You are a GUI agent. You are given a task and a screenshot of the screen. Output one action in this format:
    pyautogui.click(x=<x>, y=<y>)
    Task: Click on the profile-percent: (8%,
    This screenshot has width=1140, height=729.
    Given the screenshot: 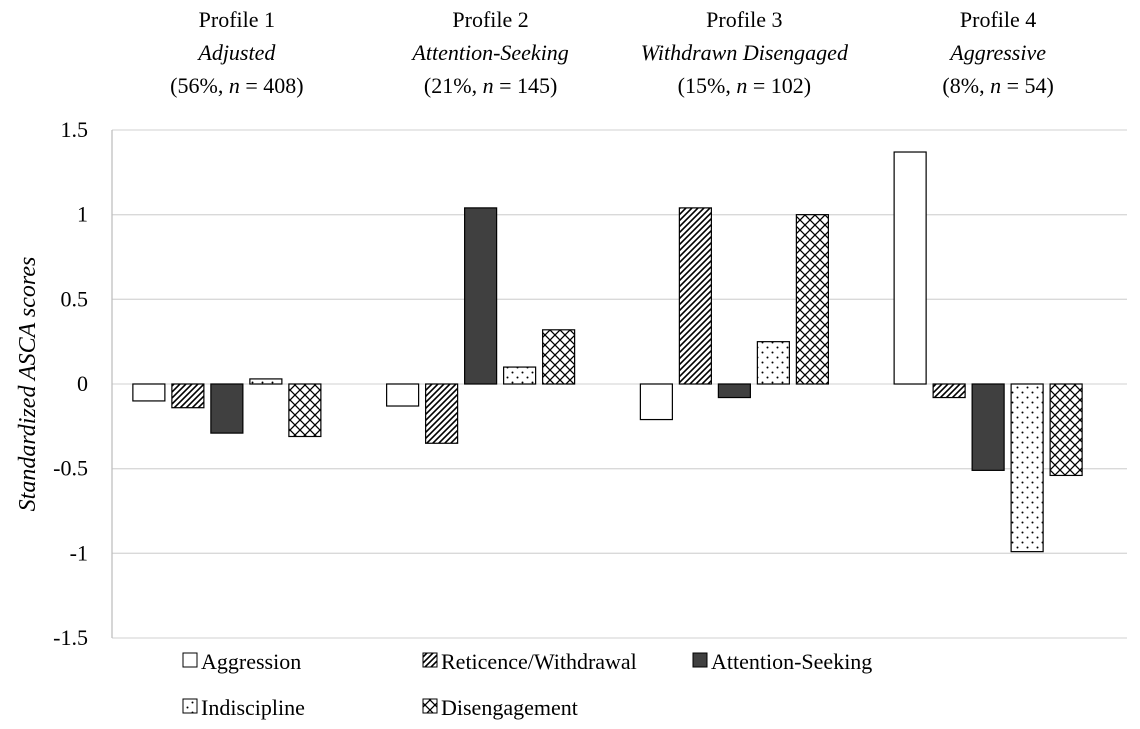 What is the action you would take?
    pyautogui.click(x=966, y=85)
    